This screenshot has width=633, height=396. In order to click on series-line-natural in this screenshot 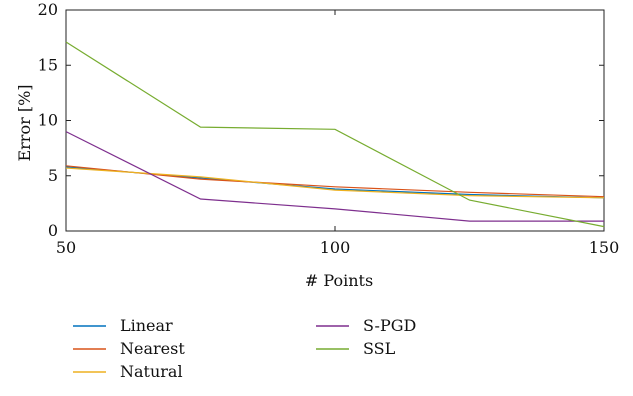, I will do `click(335, 183)`.